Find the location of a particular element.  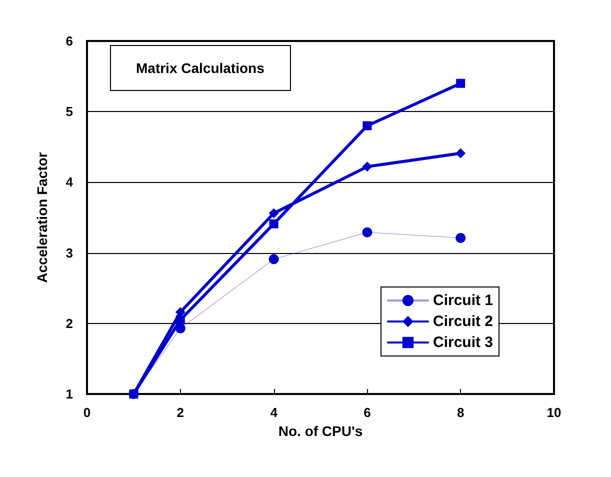

y-axis-title: Acceleration Factor is located at coordinates (42, 217).